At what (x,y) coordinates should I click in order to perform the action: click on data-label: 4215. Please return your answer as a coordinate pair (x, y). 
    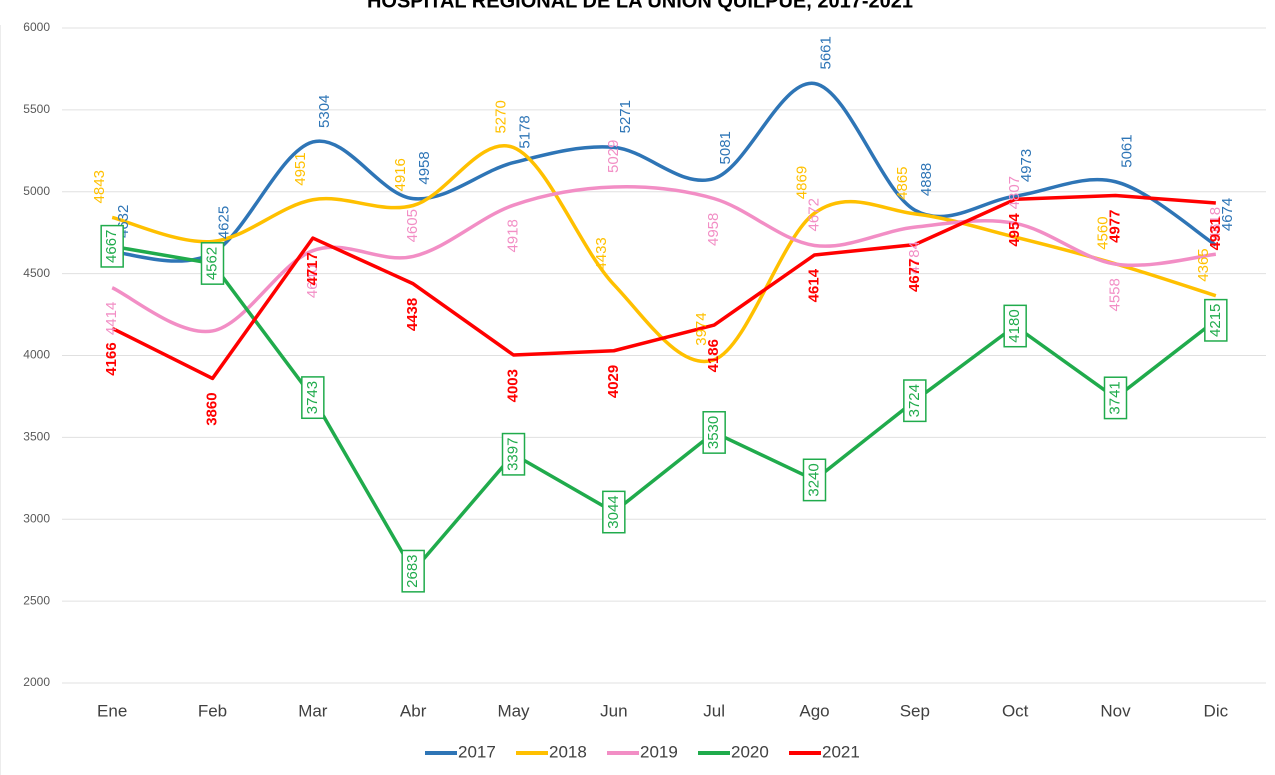
    Looking at the image, I should click on (1215, 320).